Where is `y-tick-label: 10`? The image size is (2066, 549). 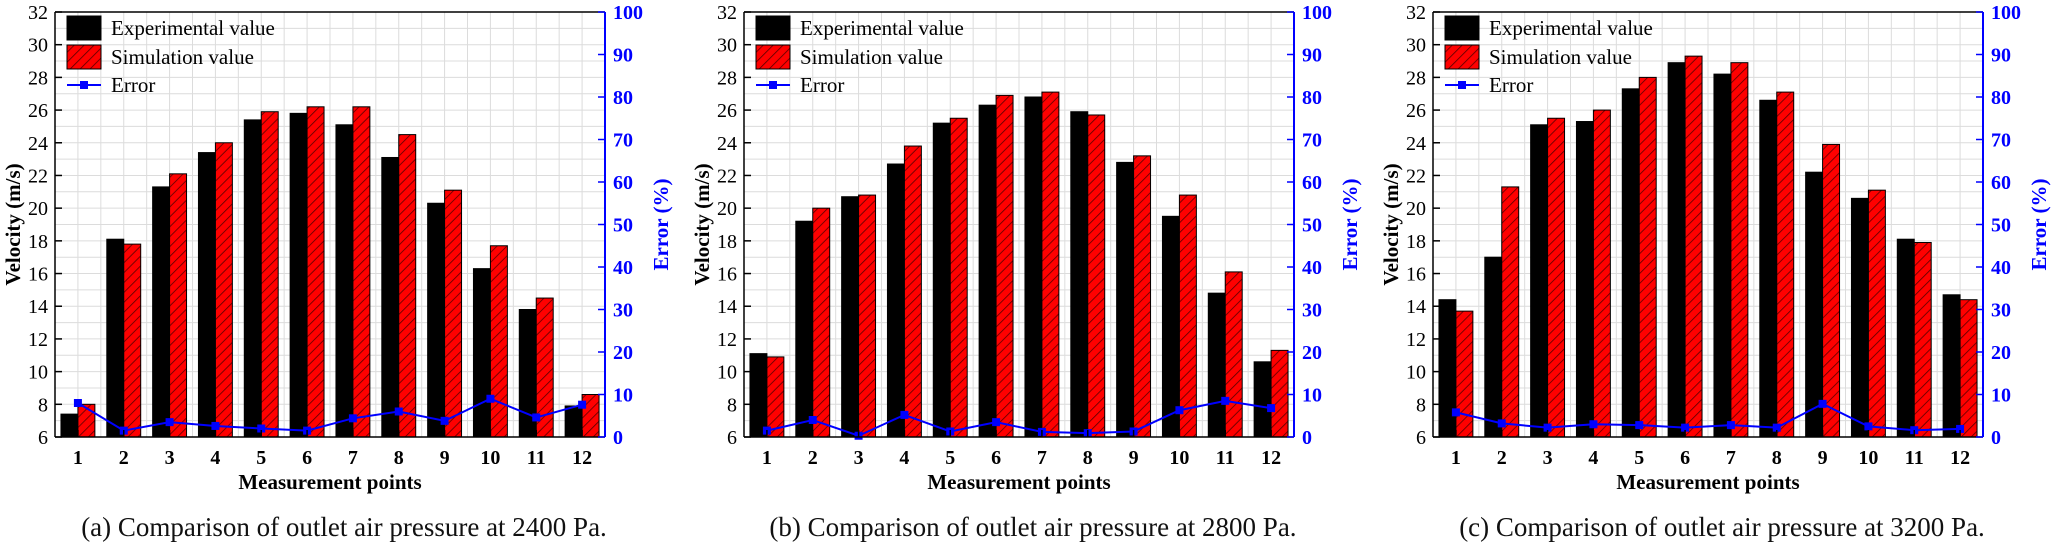 y-tick-label: 10 is located at coordinates (1416, 373).